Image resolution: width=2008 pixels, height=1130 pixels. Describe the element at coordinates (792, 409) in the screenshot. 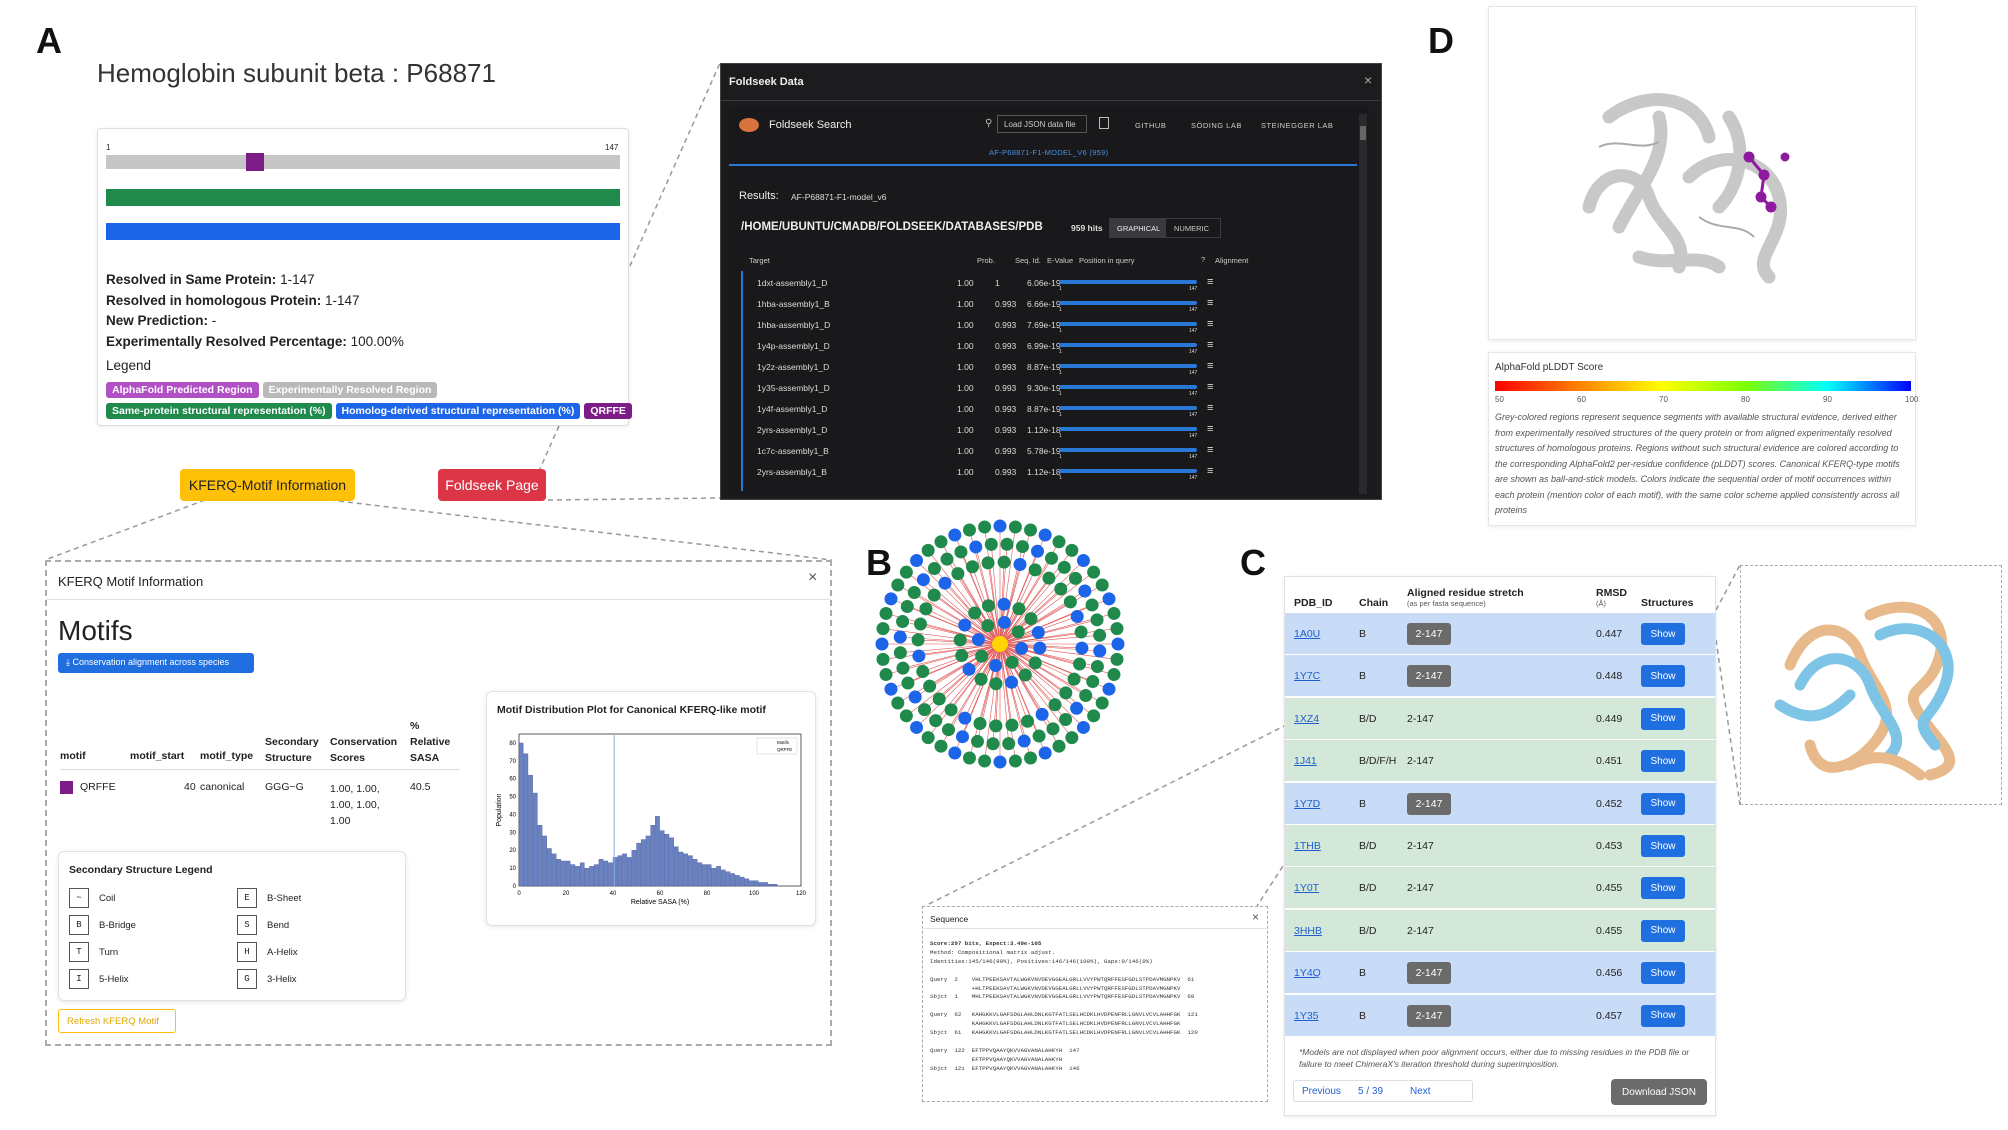

I see `result-target: 1y4f-assembly1_D` at that location.